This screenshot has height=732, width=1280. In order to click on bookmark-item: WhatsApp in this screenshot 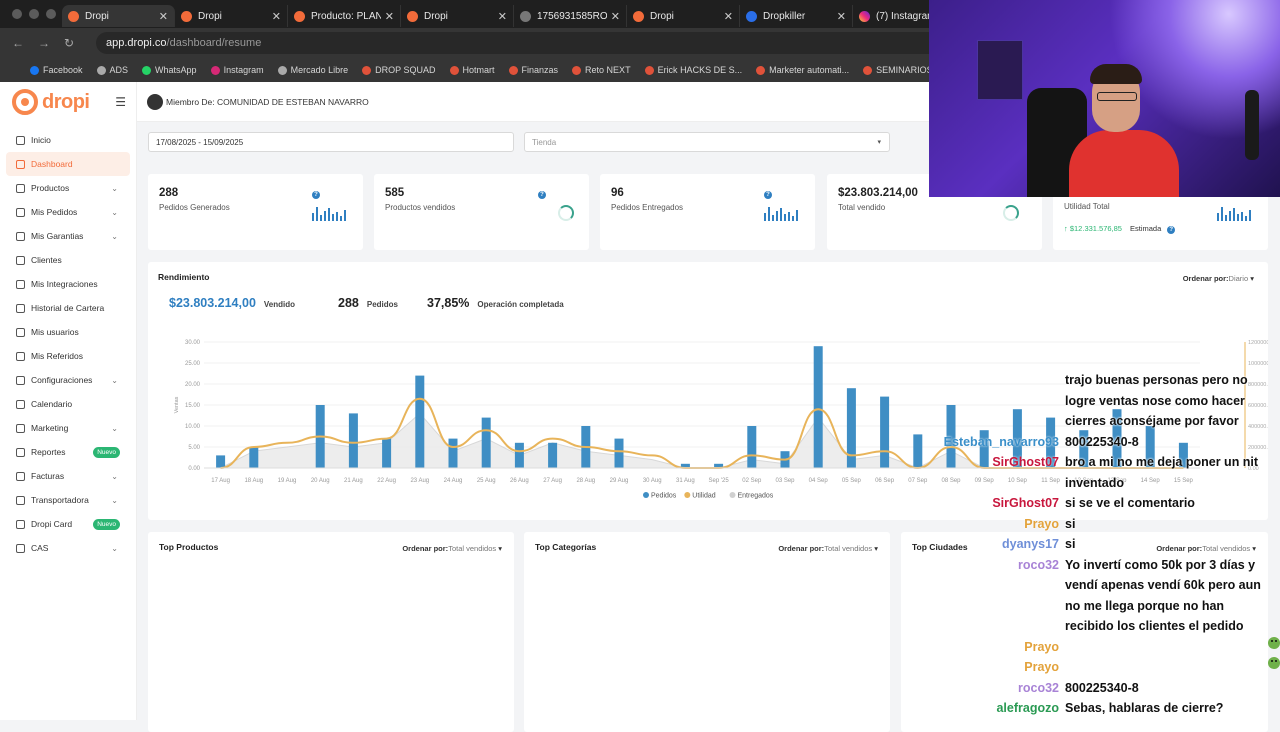, I will do `click(169, 70)`.